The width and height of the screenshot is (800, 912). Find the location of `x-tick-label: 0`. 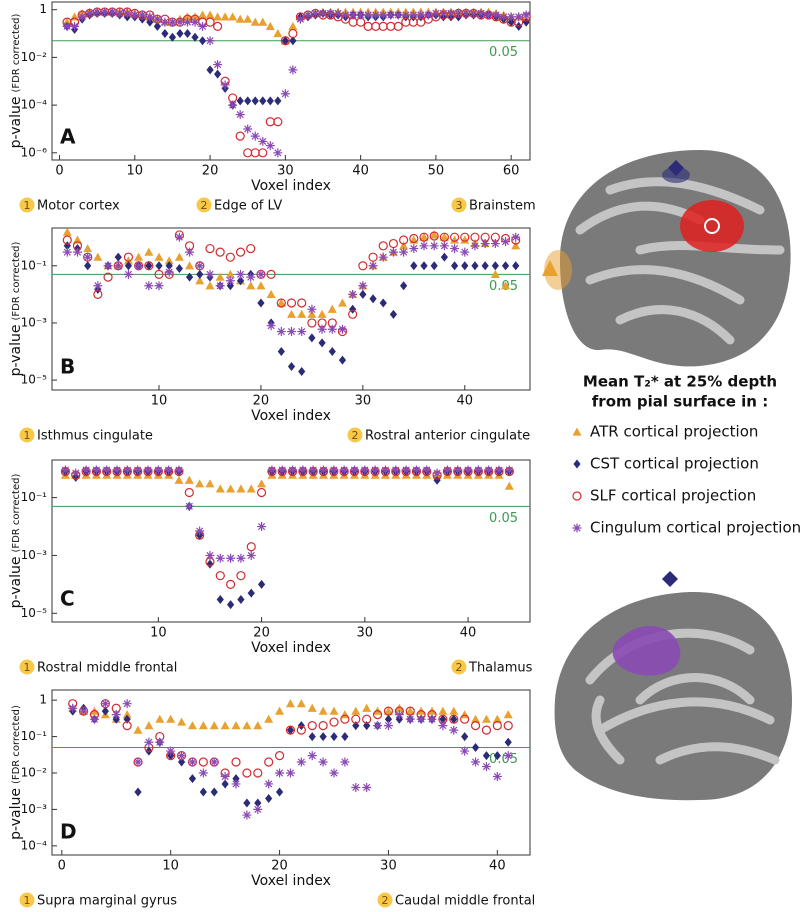

x-tick-label: 0 is located at coordinates (62, 866).